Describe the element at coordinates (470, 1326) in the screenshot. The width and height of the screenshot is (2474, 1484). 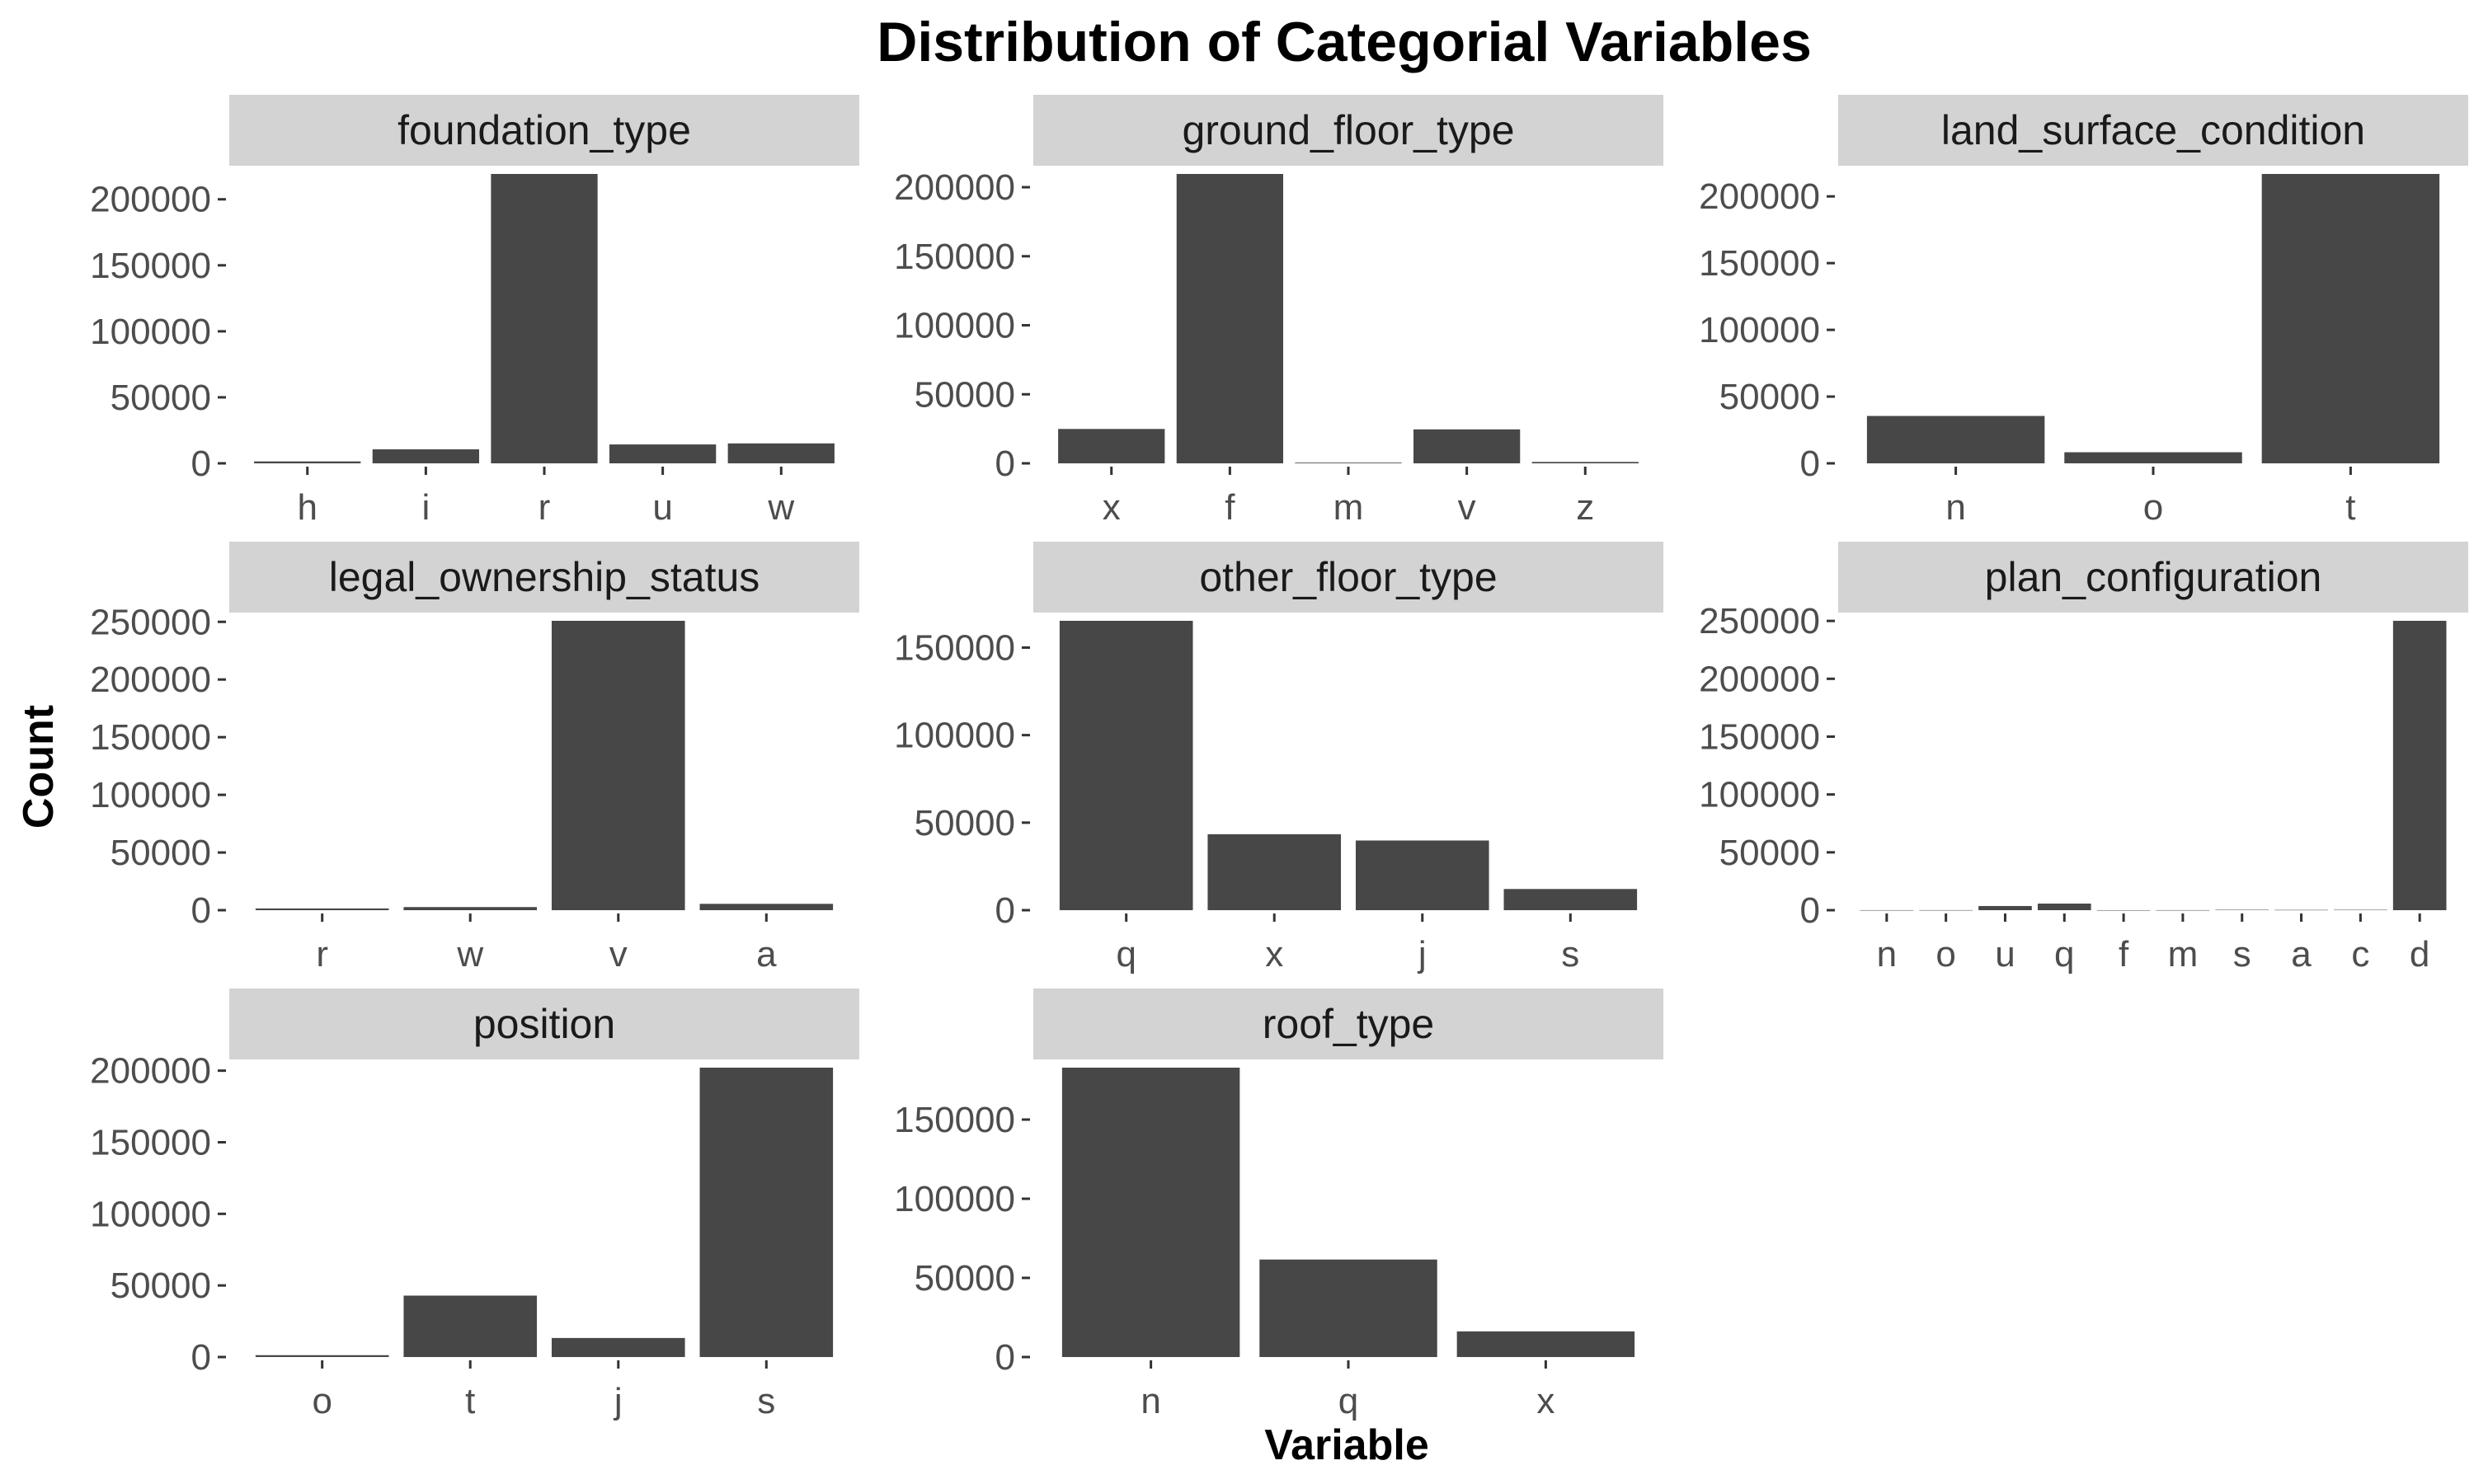
I see `bar-position-t` at that location.